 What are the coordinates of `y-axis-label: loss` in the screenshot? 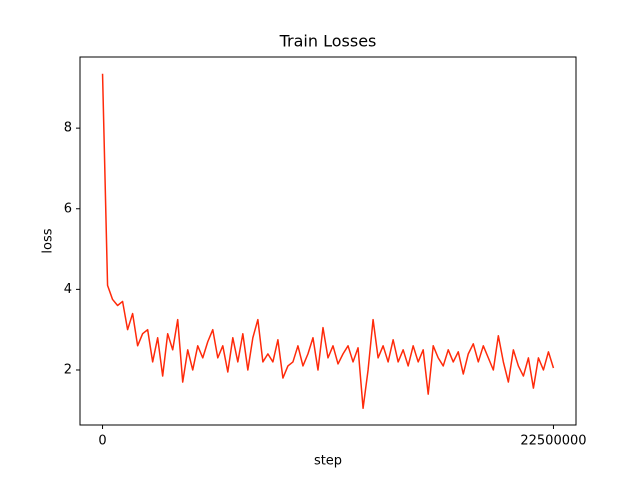 It's located at (48, 240).